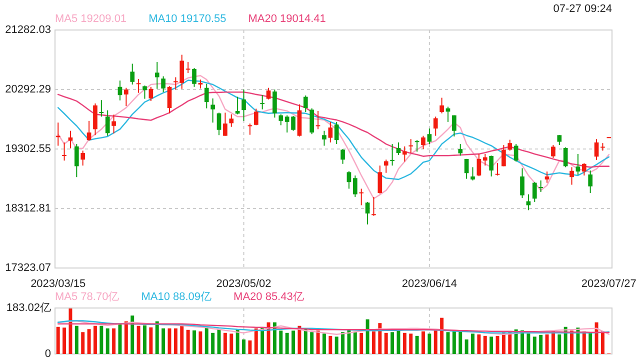 Image resolution: width=640 pixels, height=360 pixels. I want to click on y-tick-label: 18312.81, so click(28, 208).